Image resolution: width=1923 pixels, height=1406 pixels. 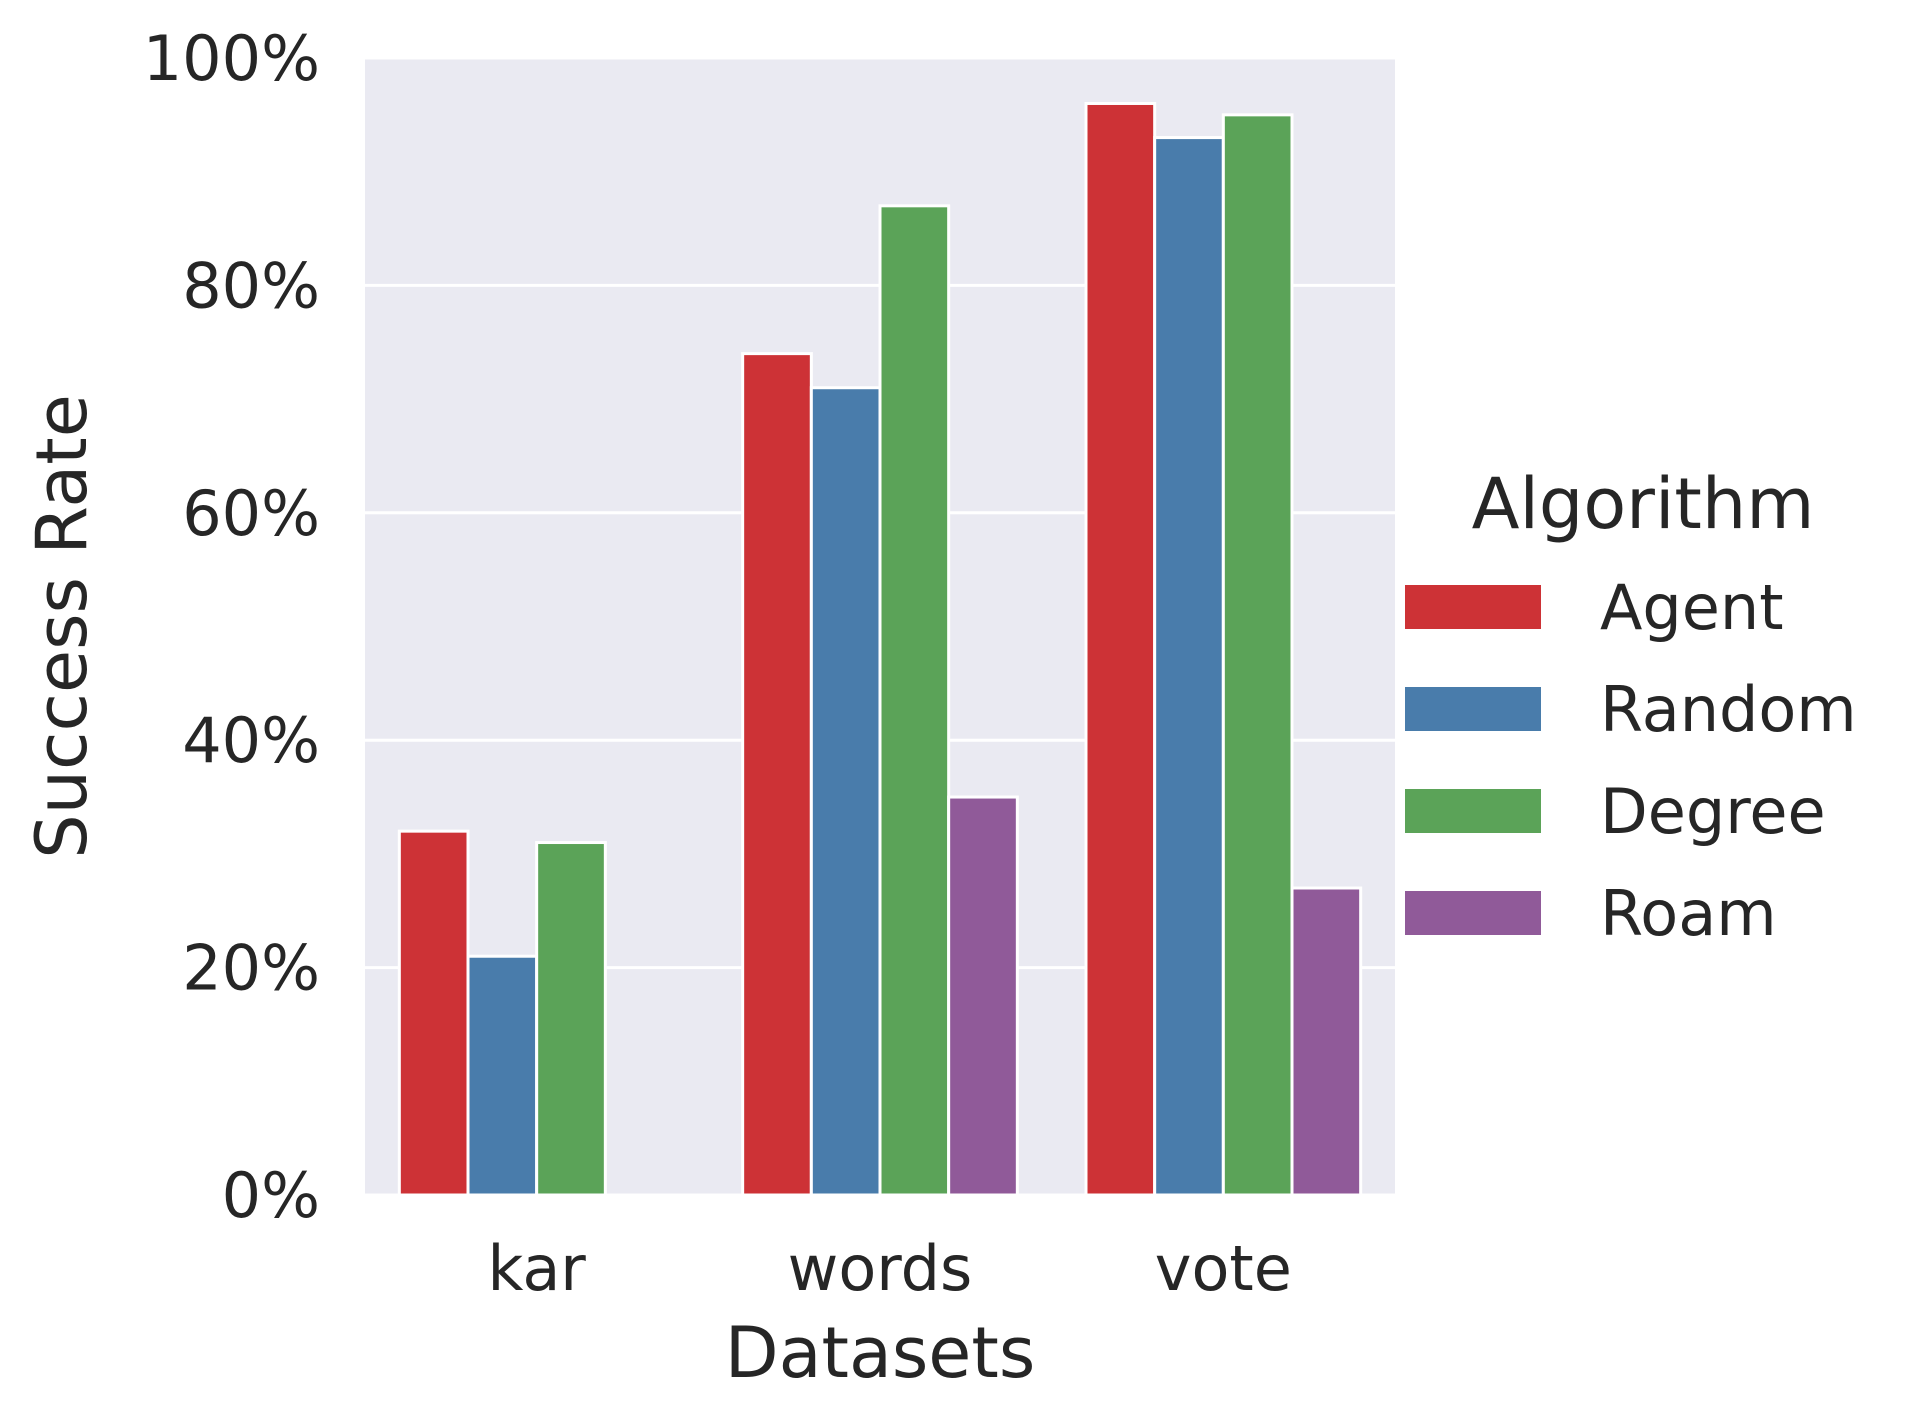 I want to click on bar-degree-vote, so click(x=1257, y=655).